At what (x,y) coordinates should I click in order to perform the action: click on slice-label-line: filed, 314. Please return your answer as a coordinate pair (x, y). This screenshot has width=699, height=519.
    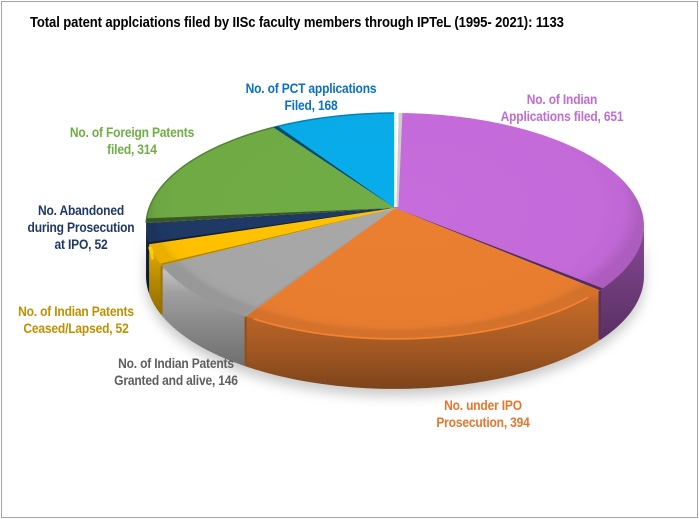
    Looking at the image, I should click on (132, 149).